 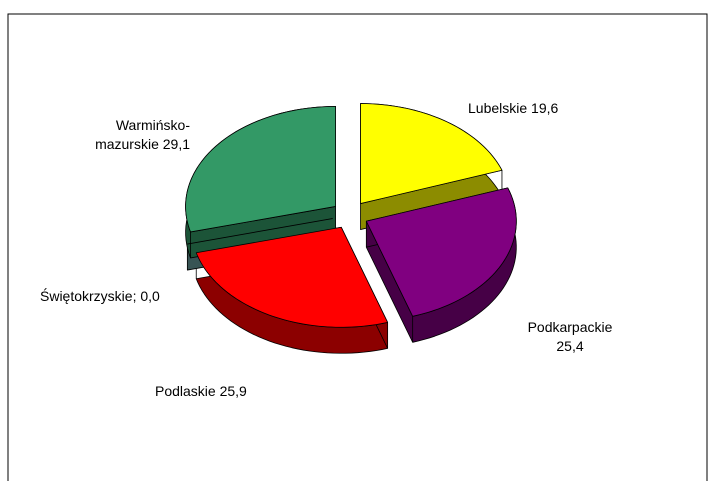 What do you see at coordinates (513, 108) in the screenshot?
I see `data-label: Lubelskie 19,6` at bounding box center [513, 108].